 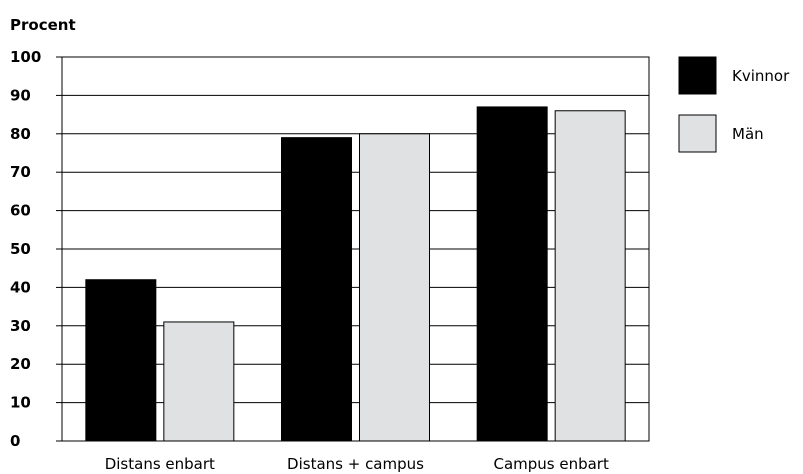 I want to click on y-tick-label: 40, so click(x=20, y=287).